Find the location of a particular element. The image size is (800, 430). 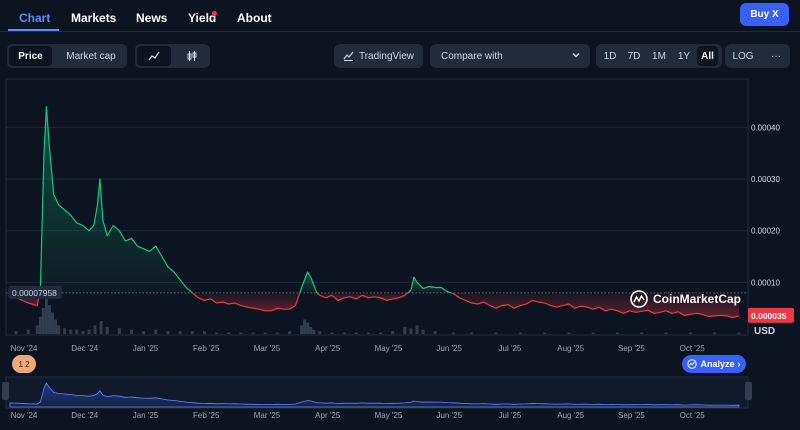

candle-chart-button is located at coordinates (191, 56).